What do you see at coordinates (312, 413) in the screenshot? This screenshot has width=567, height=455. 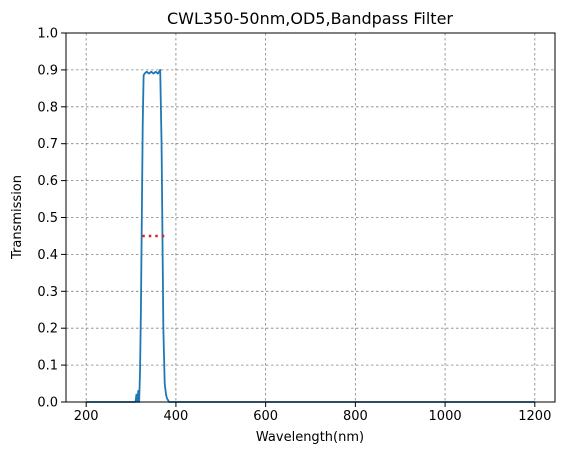 I see `x-axis: 200 400 600 800 1000 1200` at bounding box center [312, 413].